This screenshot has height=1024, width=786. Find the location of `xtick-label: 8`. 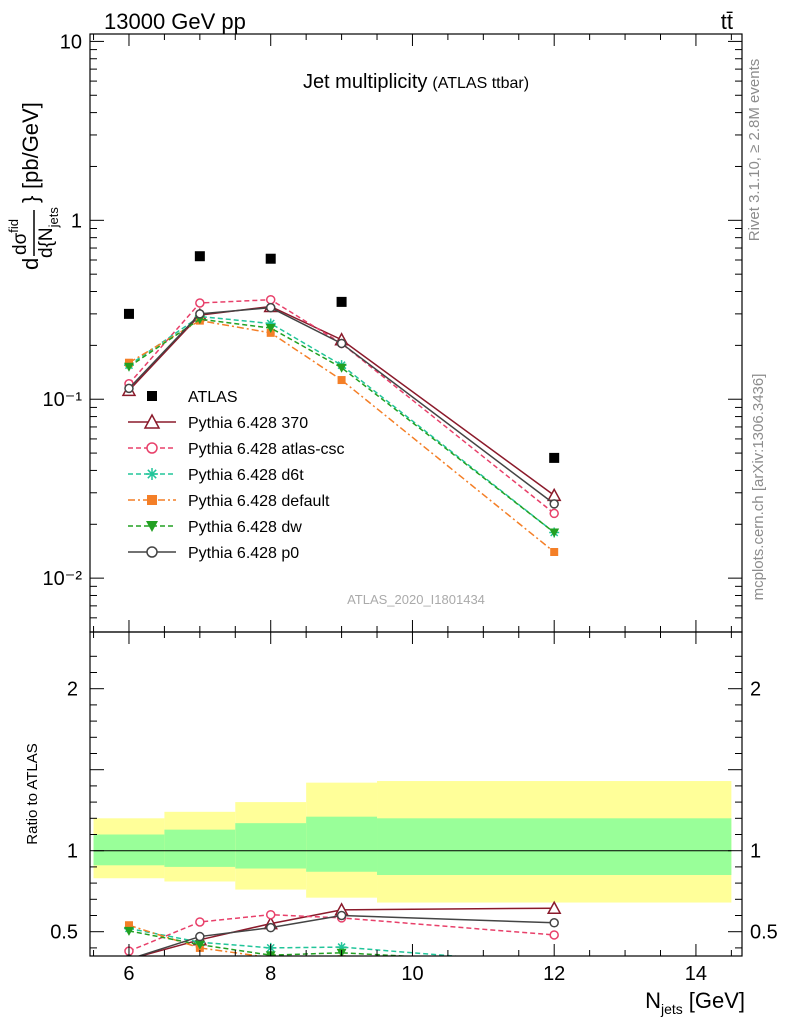

xtick-label: 8 is located at coordinates (270, 974).